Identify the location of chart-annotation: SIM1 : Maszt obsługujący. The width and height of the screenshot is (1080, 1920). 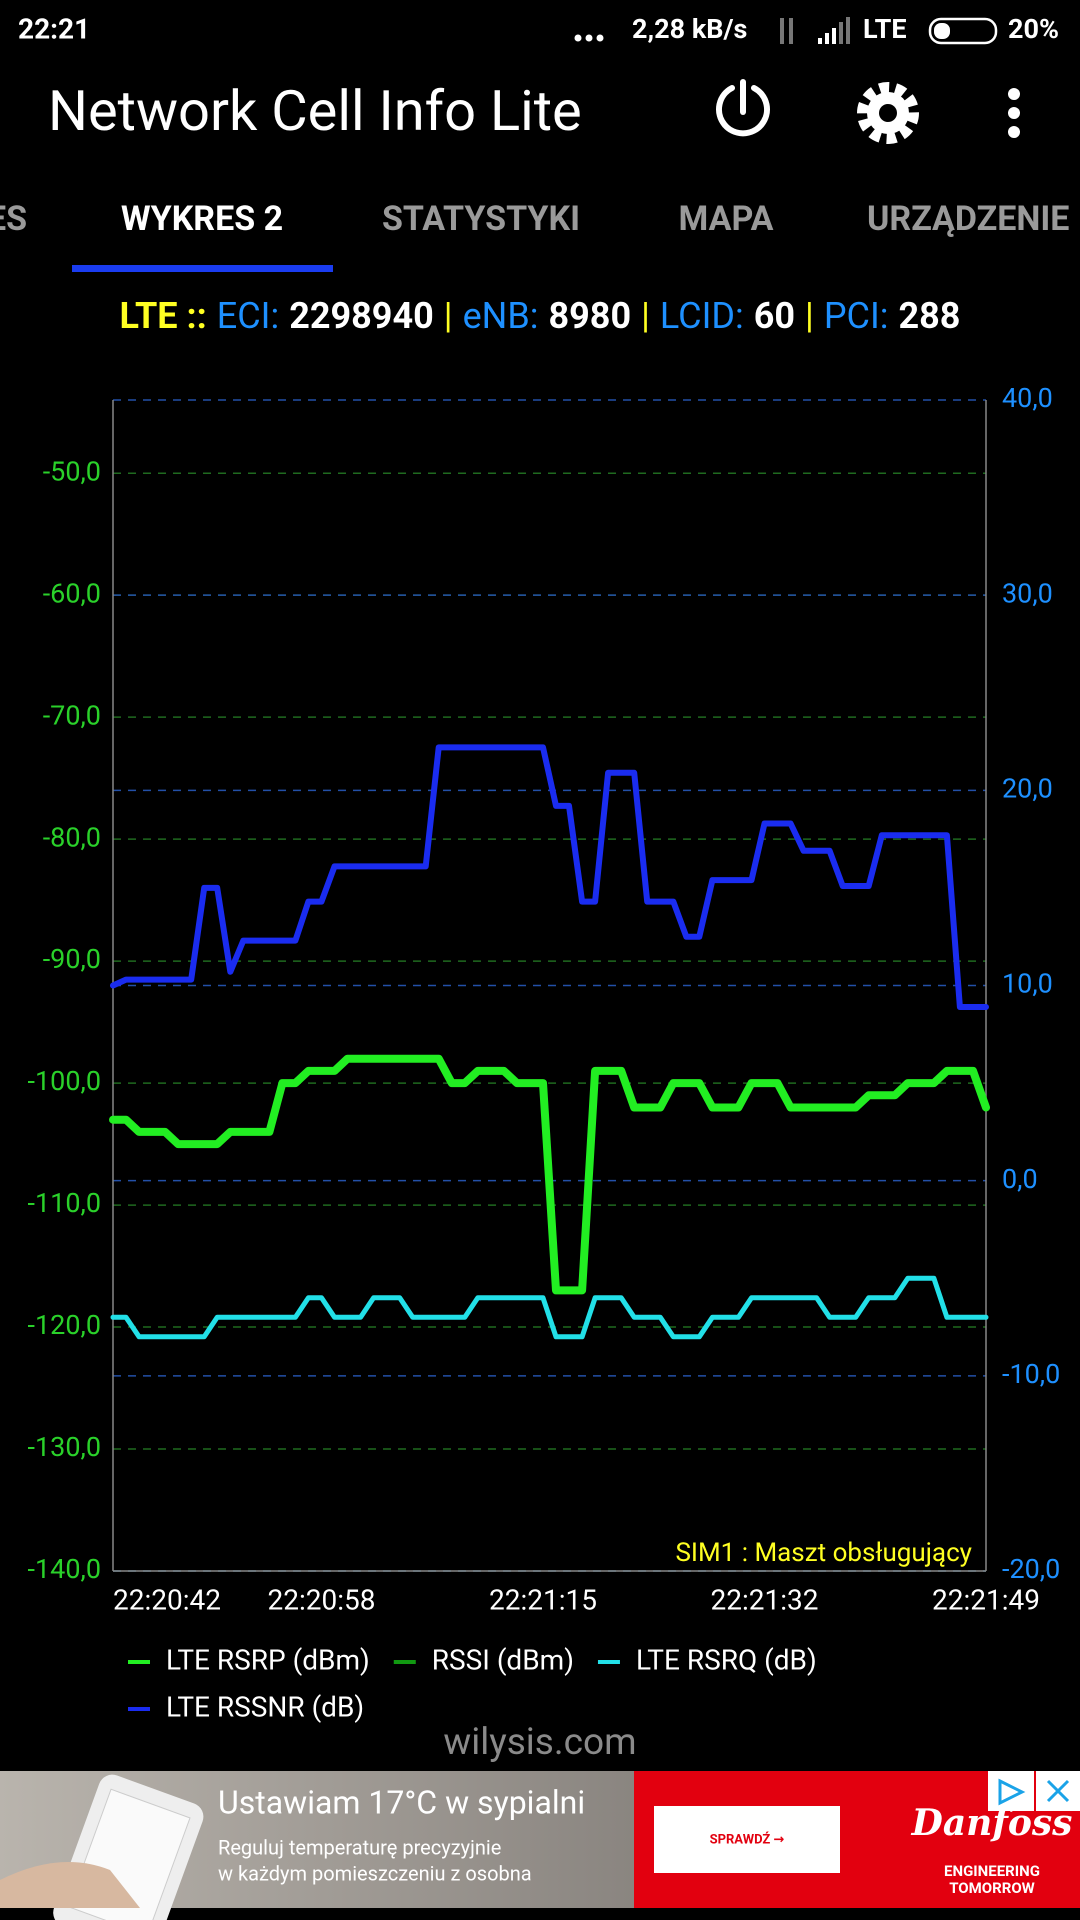
(823, 1553).